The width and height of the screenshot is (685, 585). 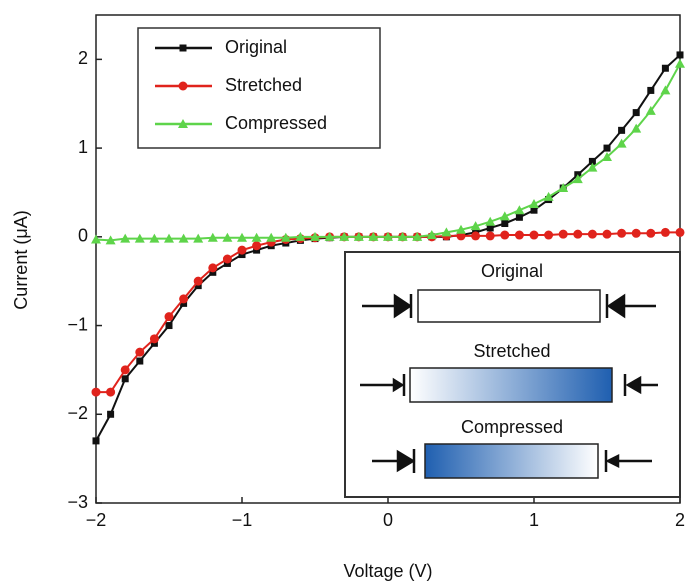 What do you see at coordinates (83, 147) in the screenshot?
I see `y-tick-label: 1` at bounding box center [83, 147].